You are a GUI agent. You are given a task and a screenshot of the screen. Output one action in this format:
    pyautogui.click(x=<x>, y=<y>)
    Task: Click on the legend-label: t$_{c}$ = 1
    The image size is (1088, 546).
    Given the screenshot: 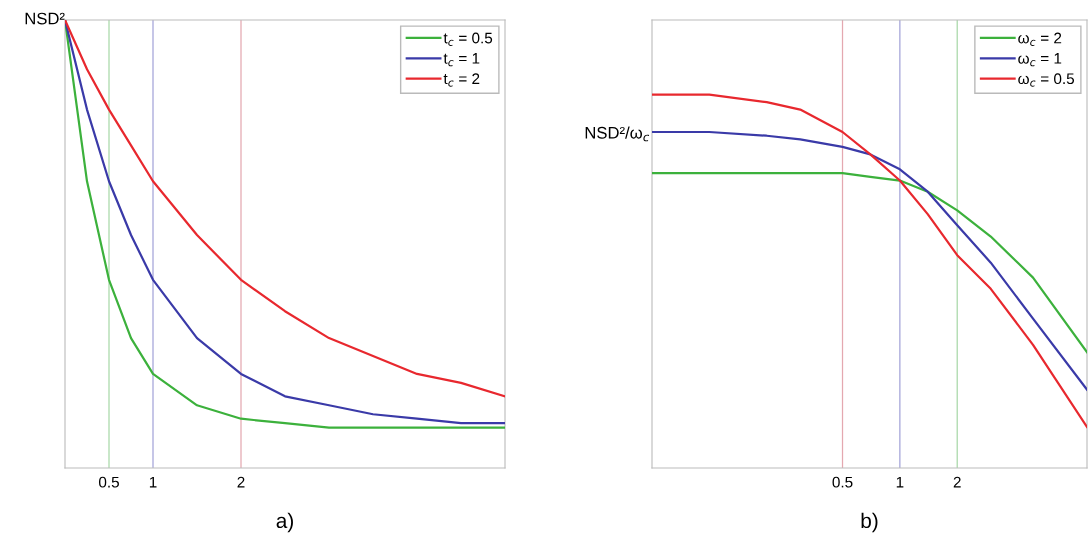 What is the action you would take?
    pyautogui.click(x=461, y=60)
    